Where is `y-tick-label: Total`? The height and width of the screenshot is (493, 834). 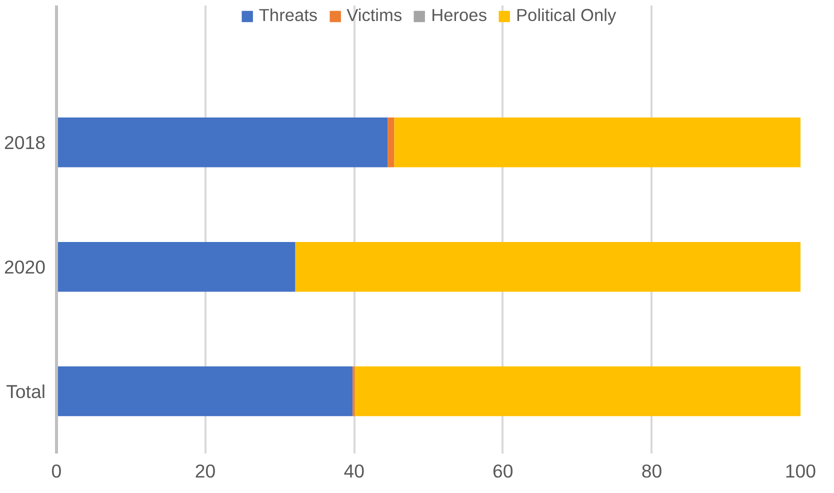 y-tick-label: Total is located at coordinates (26, 391).